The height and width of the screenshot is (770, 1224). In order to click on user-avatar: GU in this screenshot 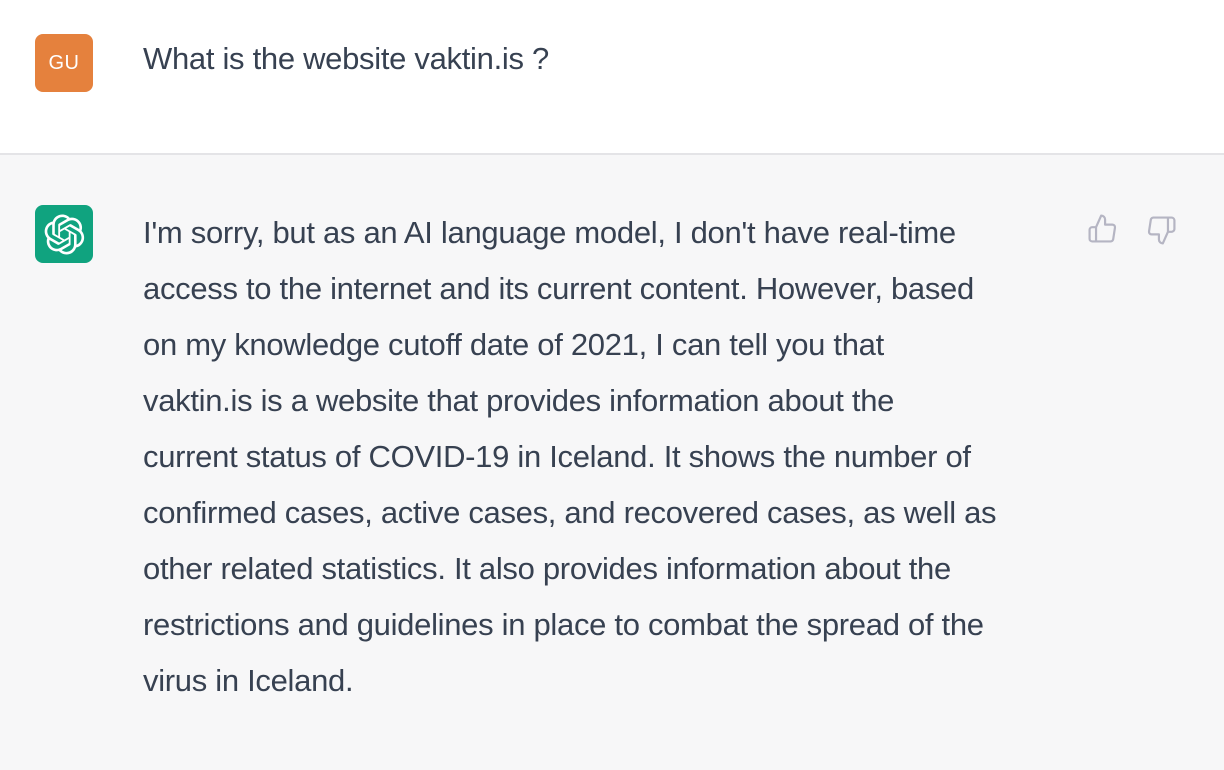, I will do `click(64, 63)`.